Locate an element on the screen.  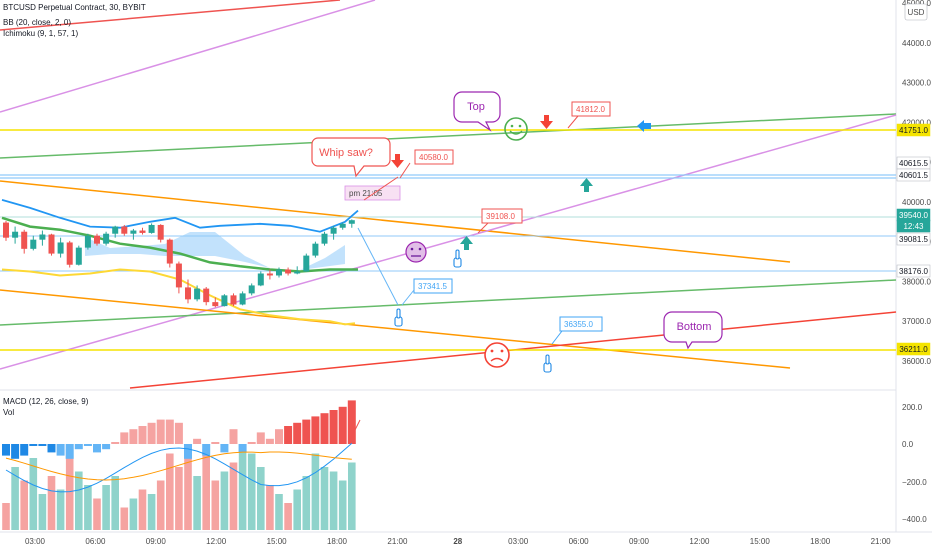
happy-face-icon is located at coordinates (516, 129).